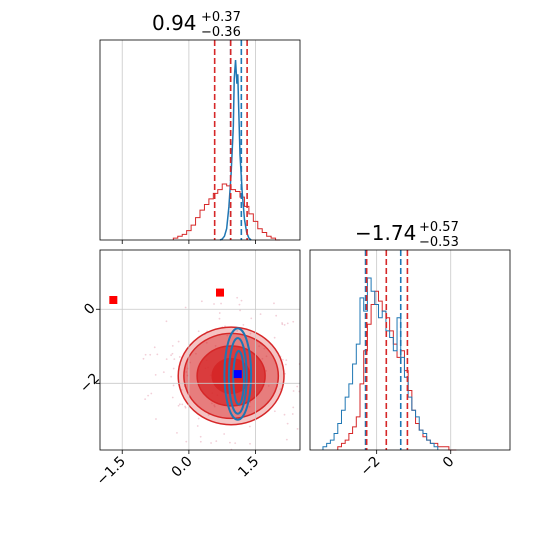 The image size is (550, 554). Describe the element at coordinates (414, 350) in the screenshot. I see `param2-grid` at that location.